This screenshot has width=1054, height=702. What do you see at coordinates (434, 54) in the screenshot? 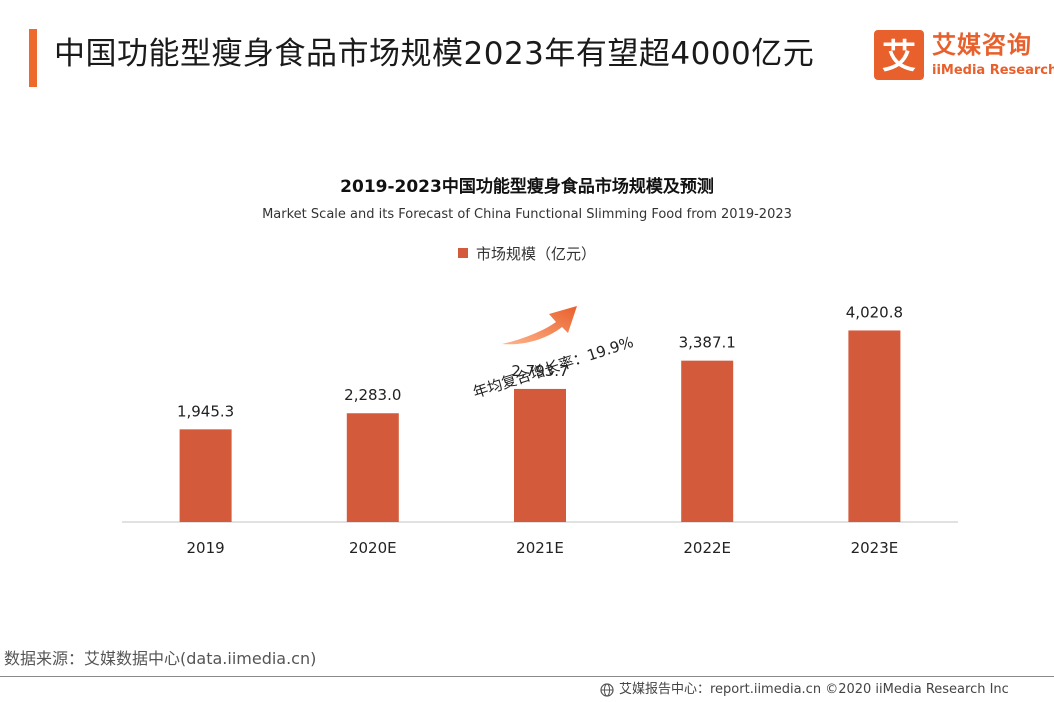
I see `page-title: 中国功能型瘦身食品市场规模2023年有望超4000亿元` at bounding box center [434, 54].